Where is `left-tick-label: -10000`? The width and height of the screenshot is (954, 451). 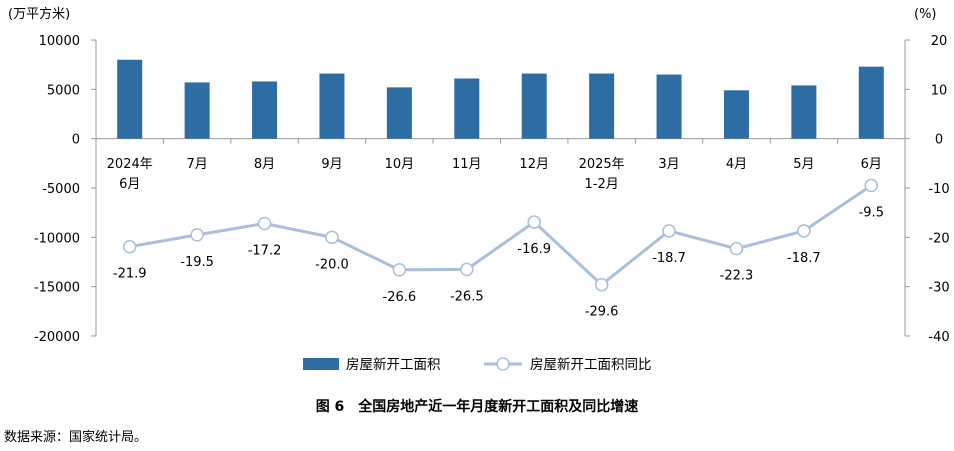
left-tick-label: -10000 is located at coordinates (57, 238).